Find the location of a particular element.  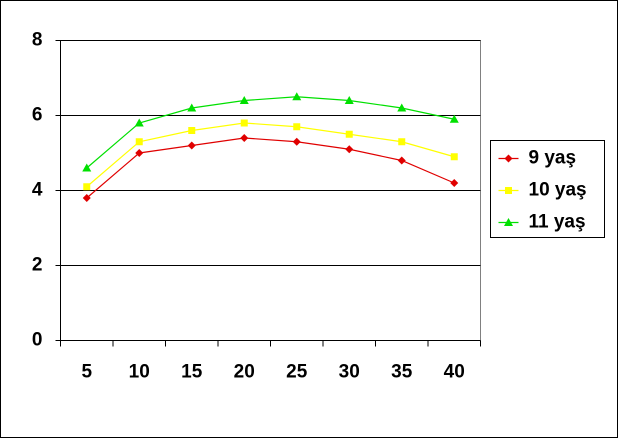

x-tick-label: 5 is located at coordinates (86, 372).